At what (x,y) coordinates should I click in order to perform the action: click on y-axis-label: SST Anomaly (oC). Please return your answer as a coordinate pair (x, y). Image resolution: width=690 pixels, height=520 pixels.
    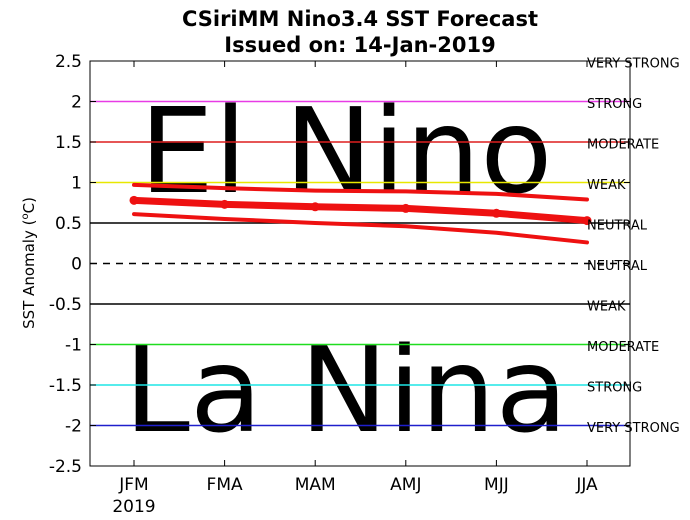
    Looking at the image, I should click on (29, 263).